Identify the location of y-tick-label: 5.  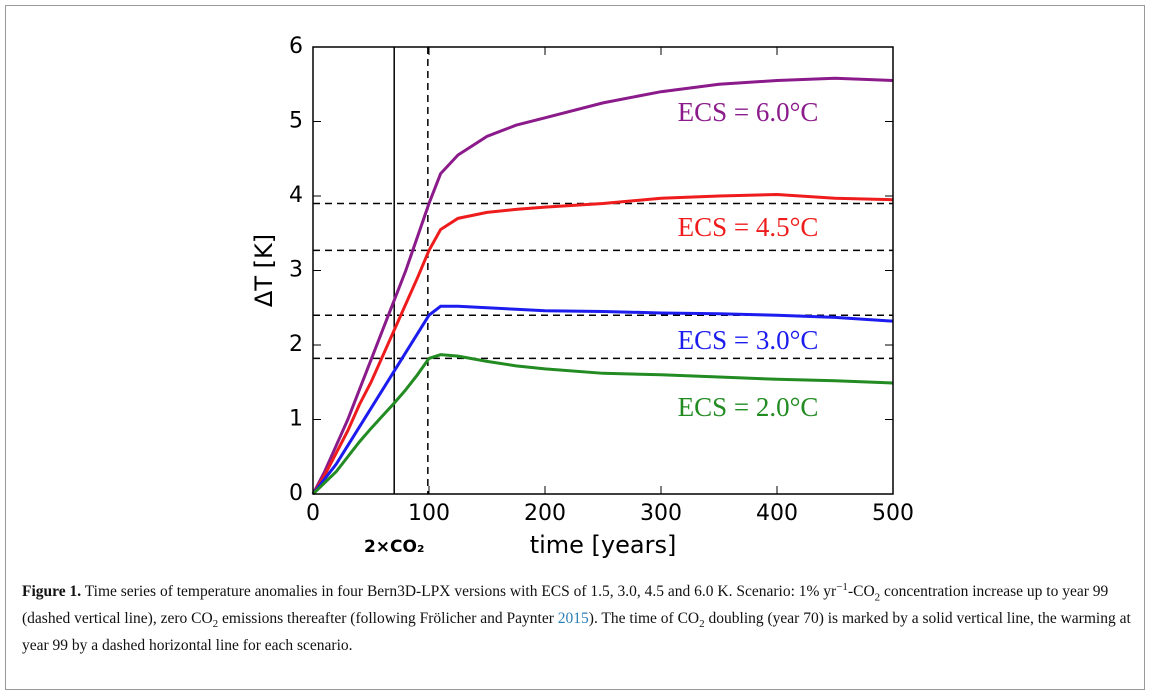
(296, 121).